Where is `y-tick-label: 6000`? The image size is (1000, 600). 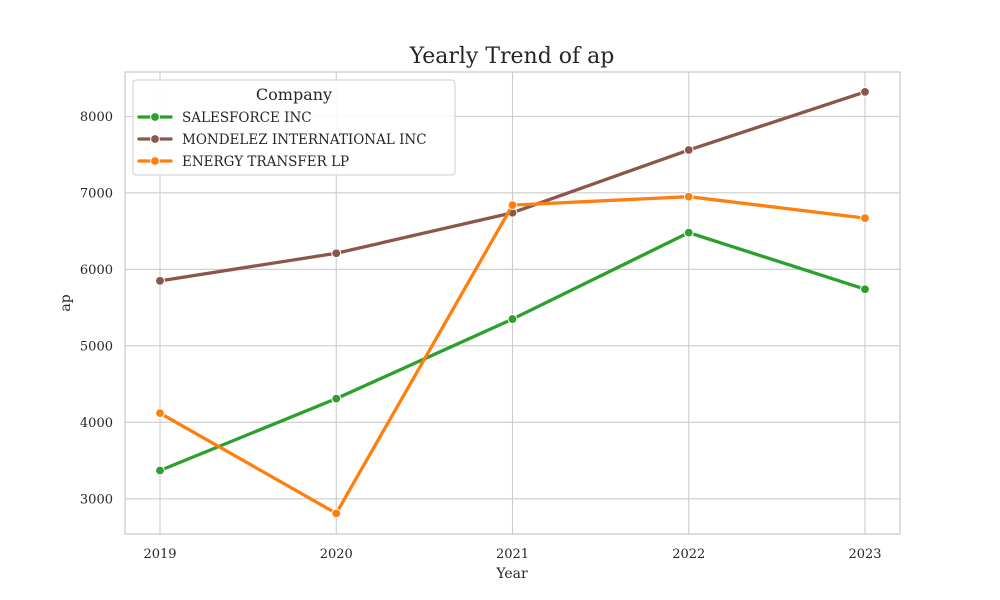
y-tick-label: 6000 is located at coordinates (96, 270).